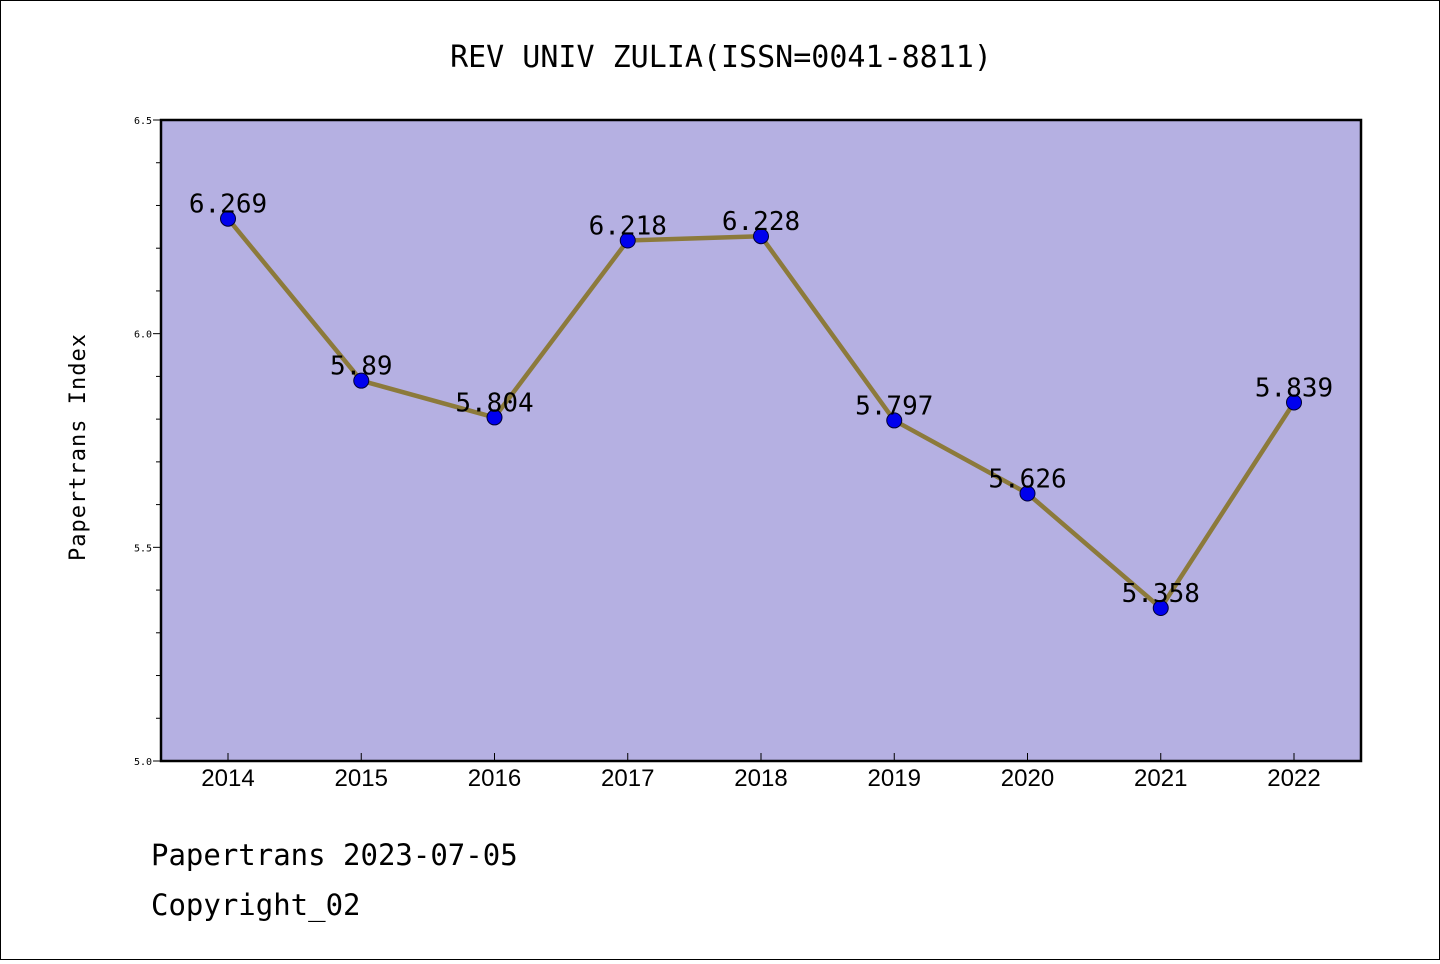 The image size is (1440, 964). Describe the element at coordinates (147, 442) in the screenshot. I see `y-axis: 5.0 5.5 6.0 6.5` at that location.